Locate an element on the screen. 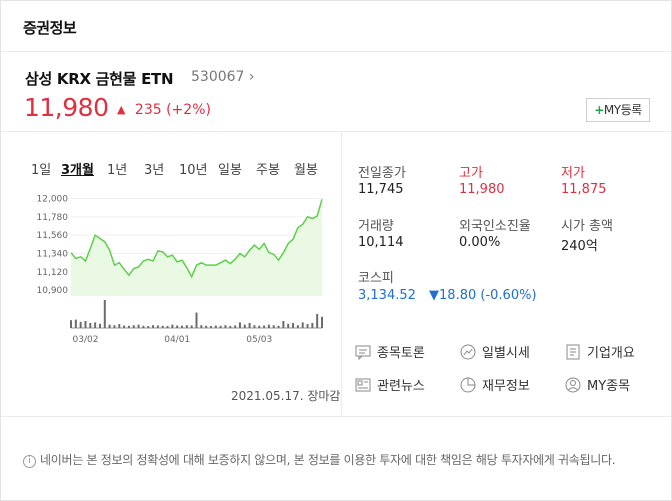 The height and width of the screenshot is (501, 672). stock-code-link: 530067 › is located at coordinates (223, 77).